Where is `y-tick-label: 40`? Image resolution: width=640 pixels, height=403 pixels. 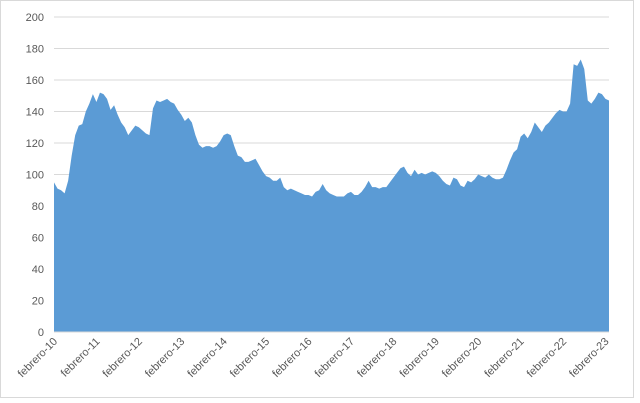 y-tick-label: 40 is located at coordinates (38, 270).